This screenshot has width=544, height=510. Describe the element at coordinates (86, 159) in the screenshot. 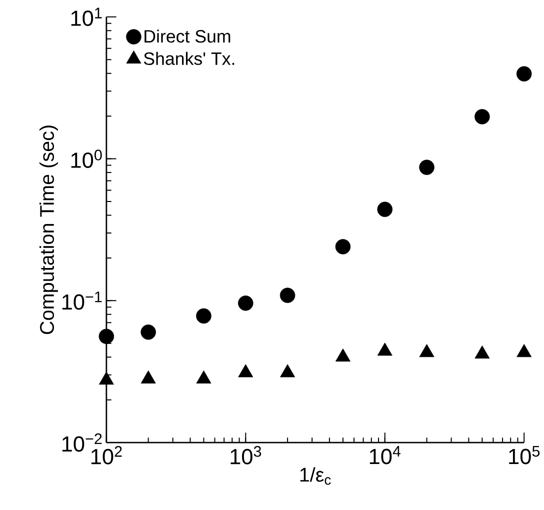

I see `y-tick-label: 10$^{0}$` at that location.